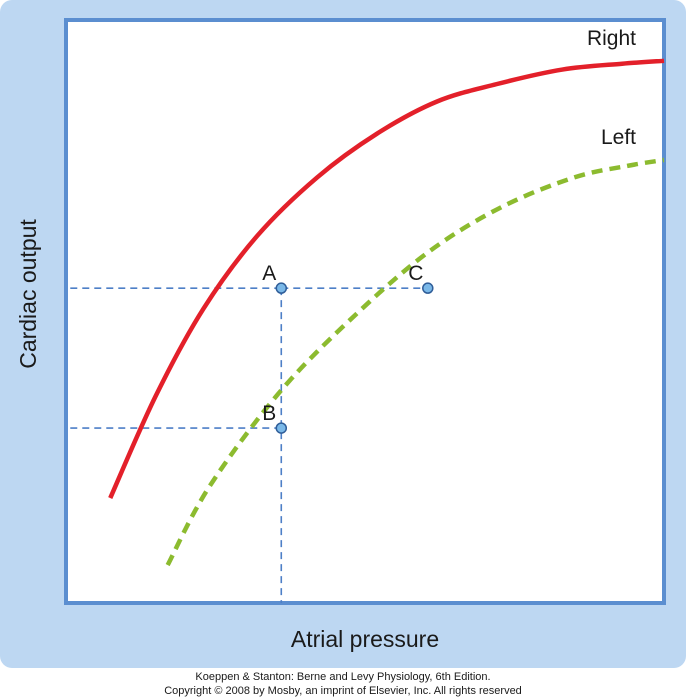  What do you see at coordinates (365, 639) in the screenshot?
I see `x-axis-label: Atrial pressure` at bounding box center [365, 639].